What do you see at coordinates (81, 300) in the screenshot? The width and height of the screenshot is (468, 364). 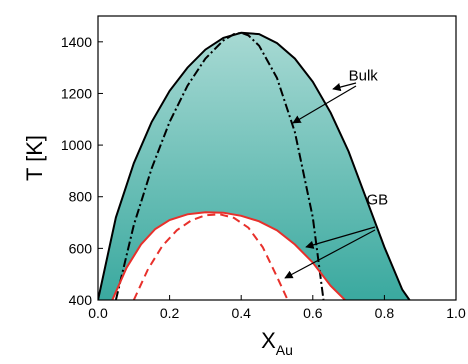 I see `y-tick-label: 400` at bounding box center [81, 300].